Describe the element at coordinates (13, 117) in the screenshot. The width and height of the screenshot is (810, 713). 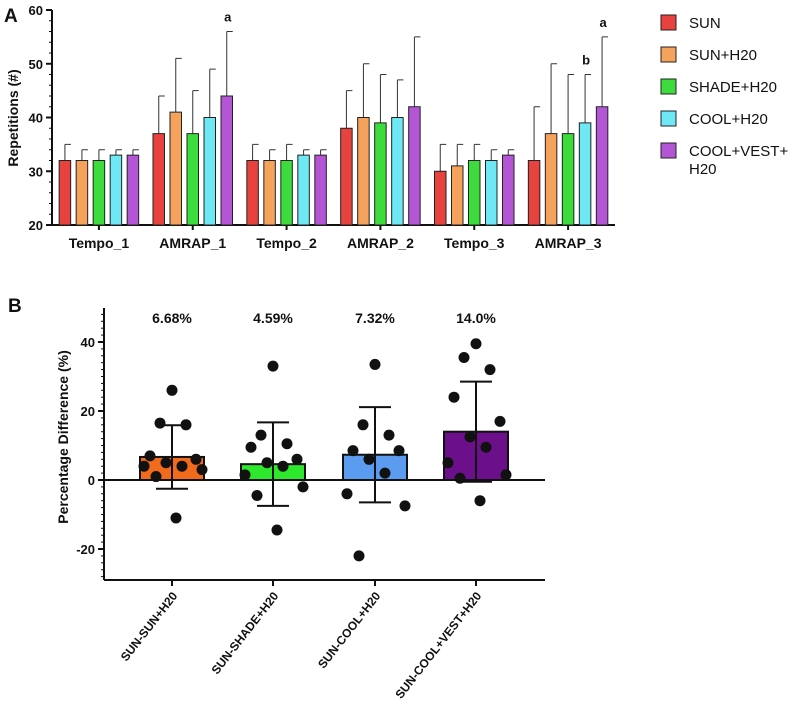
I see `panel-a-y-axis-title: Repetitions (#)` at that location.